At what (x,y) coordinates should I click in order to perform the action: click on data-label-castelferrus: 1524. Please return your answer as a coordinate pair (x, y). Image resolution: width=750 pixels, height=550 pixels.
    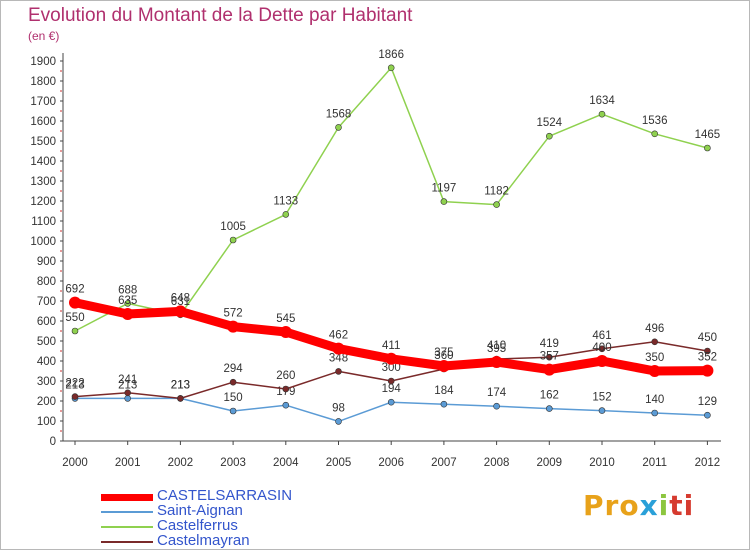
    Looking at the image, I should click on (550, 123).